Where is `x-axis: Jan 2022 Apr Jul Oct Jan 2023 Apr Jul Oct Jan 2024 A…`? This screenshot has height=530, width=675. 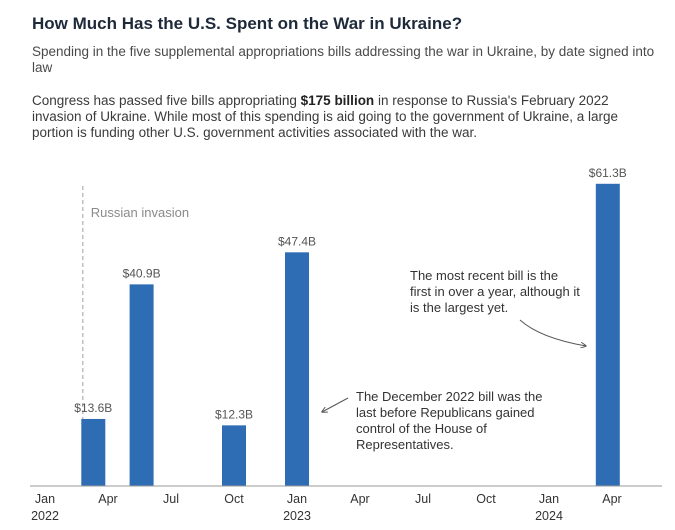 x-axis: Jan 2022 Apr Jul Oct Jan 2023 Apr Jul Oct Jan 2024 A… is located at coordinates (346, 504).